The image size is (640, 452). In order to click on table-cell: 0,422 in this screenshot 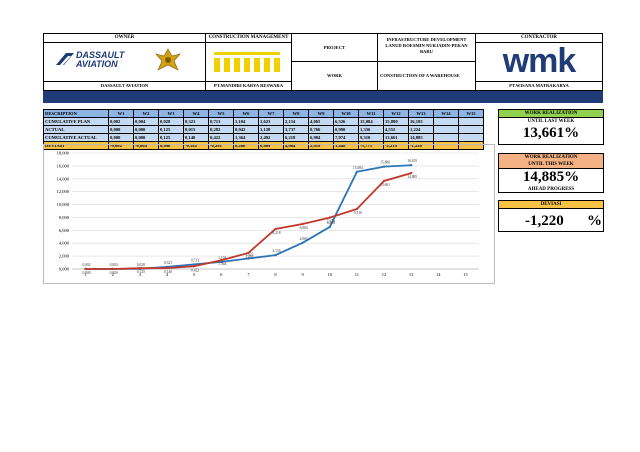, I will do `click(221, 137)`.